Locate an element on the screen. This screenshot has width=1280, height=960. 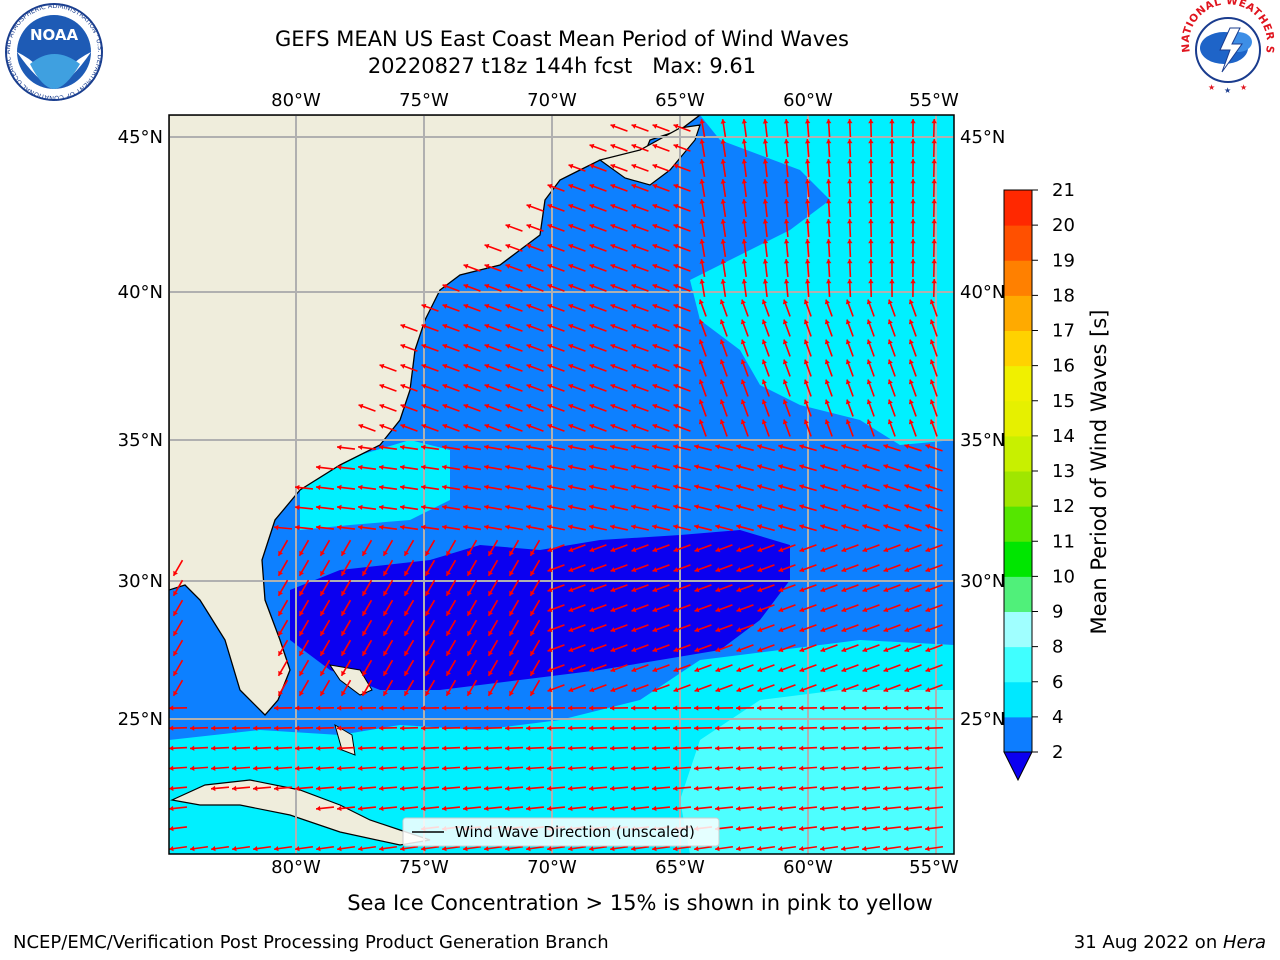
lat-label-35n: 35°N is located at coordinates (140, 440).